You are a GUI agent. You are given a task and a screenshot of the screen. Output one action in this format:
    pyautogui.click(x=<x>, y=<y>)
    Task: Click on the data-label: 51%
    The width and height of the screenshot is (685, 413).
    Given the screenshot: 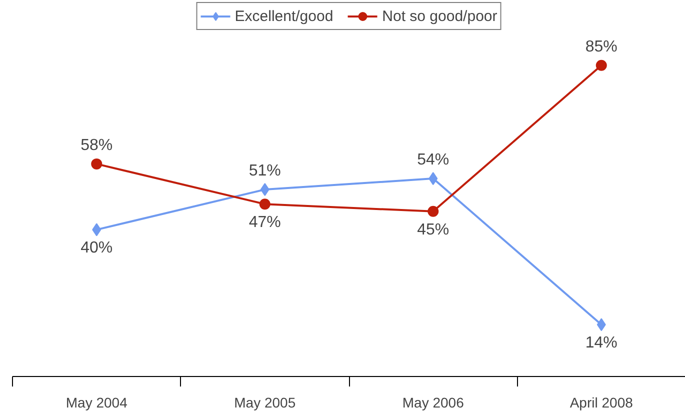 What is the action you would take?
    pyautogui.click(x=264, y=171)
    